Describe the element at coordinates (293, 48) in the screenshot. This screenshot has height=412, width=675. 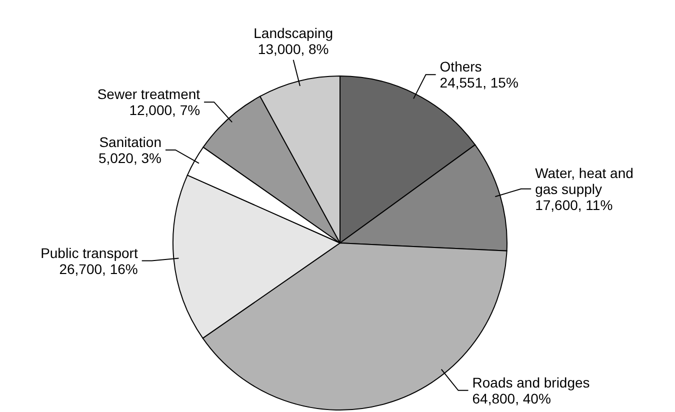
I see `data-label: 13,000, 8%` at that location.